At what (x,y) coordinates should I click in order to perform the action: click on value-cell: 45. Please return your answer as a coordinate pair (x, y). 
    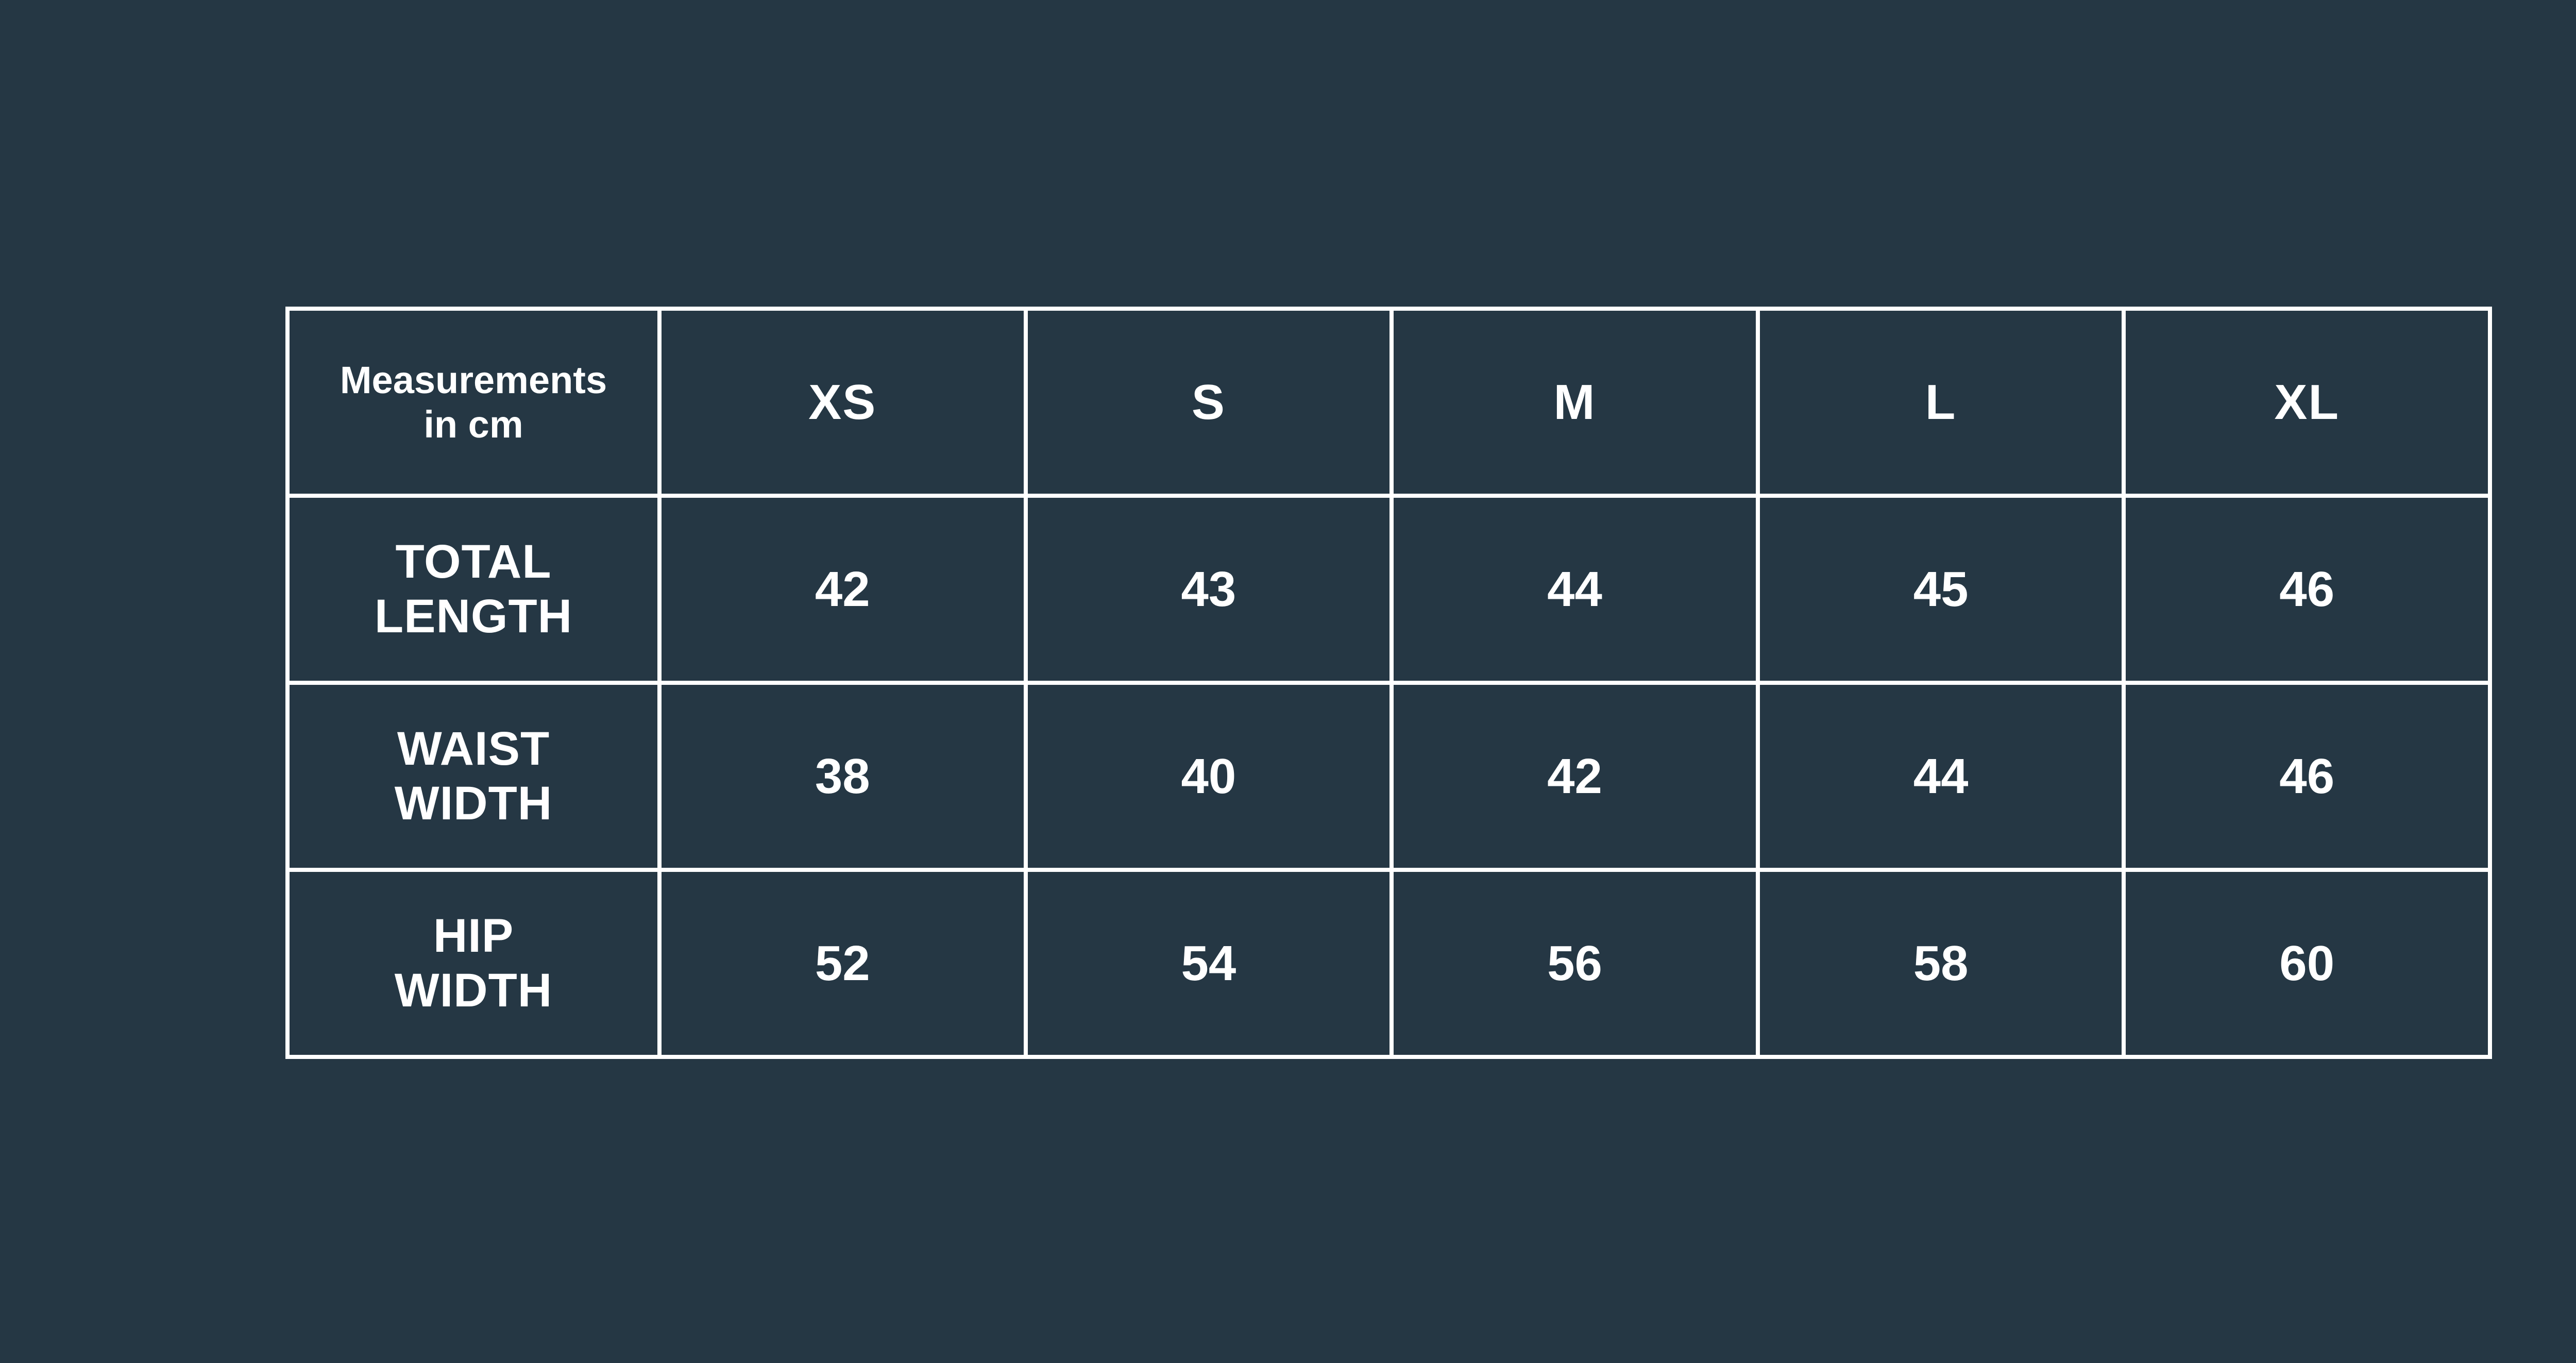
    Looking at the image, I should click on (1940, 589).